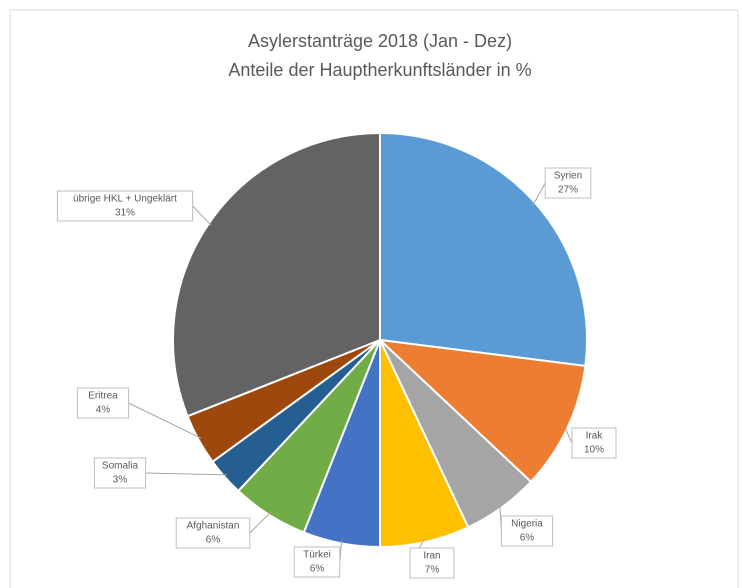 This screenshot has width=742, height=588. Describe the element at coordinates (432, 570) in the screenshot. I see `slice-value-label: 7%` at that location.